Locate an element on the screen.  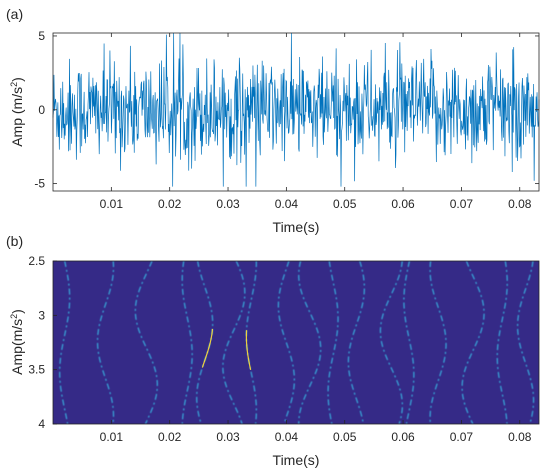
x-tick-label-b: 0.03 is located at coordinates (228, 437).